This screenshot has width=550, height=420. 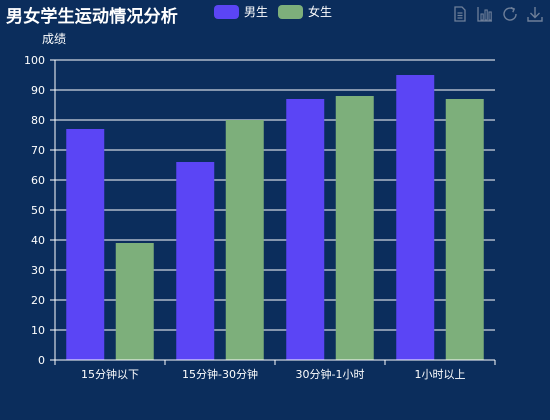 What do you see at coordinates (485, 14) in the screenshot?
I see `bar-chart-icon` at bounding box center [485, 14].